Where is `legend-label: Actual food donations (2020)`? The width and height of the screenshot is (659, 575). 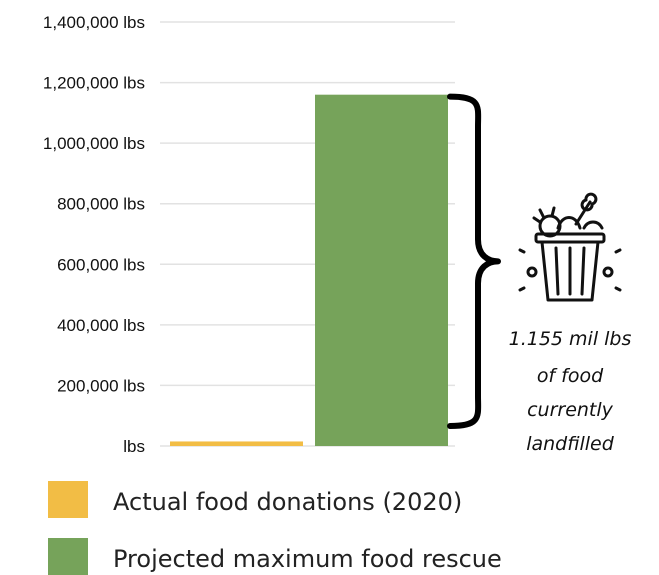 legend-label: Actual food donations (2020) is located at coordinates (287, 502).